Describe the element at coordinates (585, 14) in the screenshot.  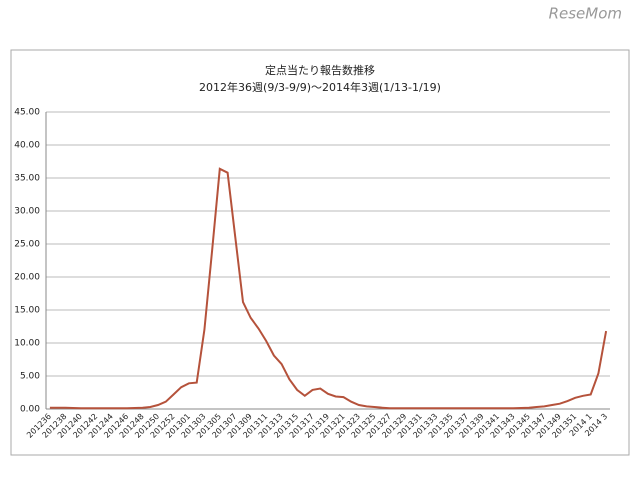
I see `watermark: ReseMom` at that location.